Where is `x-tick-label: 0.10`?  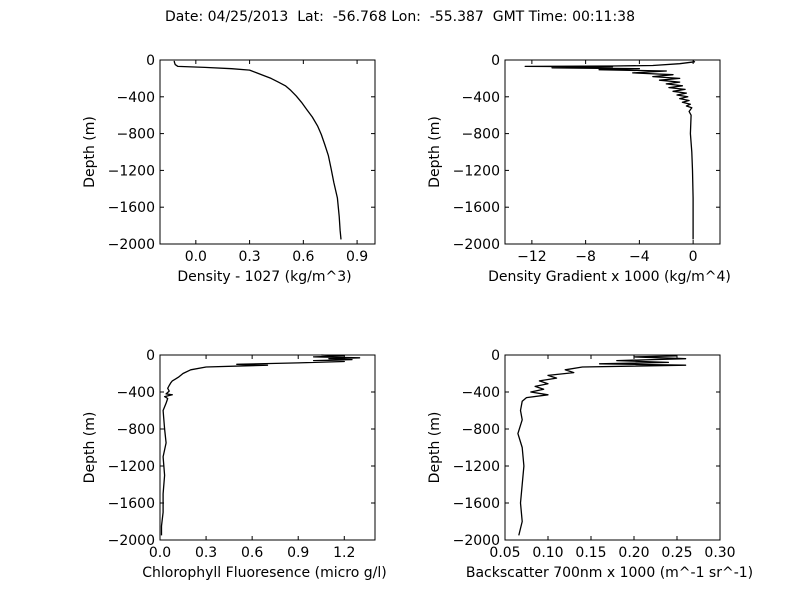
x-tick-label: 0.10 is located at coordinates (547, 553).